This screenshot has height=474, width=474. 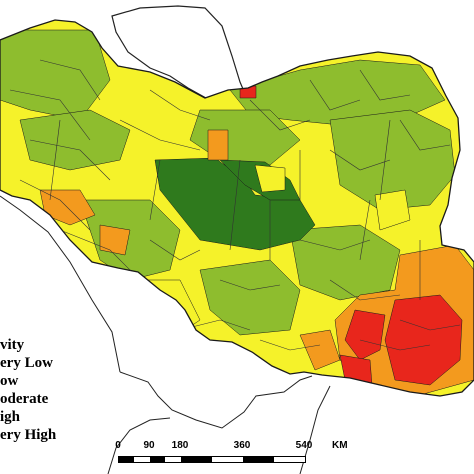 What do you see at coordinates (28, 435) in the screenshot?
I see `legend-item-very-high: ery High` at bounding box center [28, 435].